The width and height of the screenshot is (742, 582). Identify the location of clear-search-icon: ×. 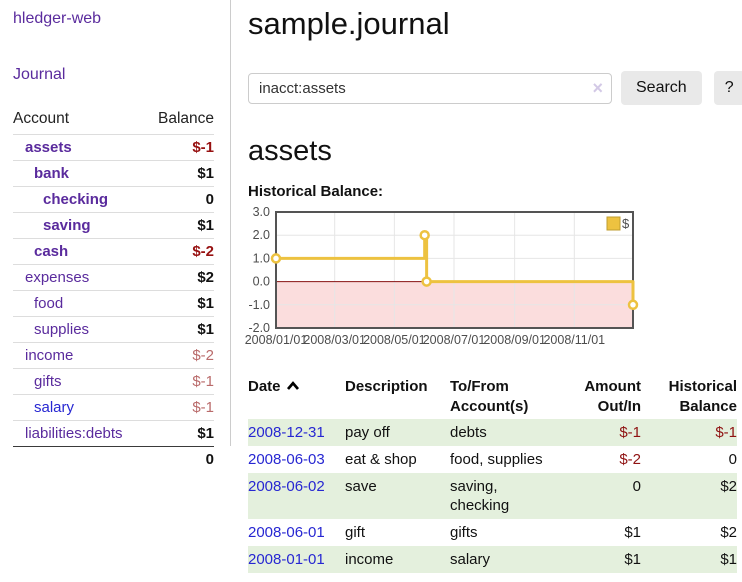
(597, 87).